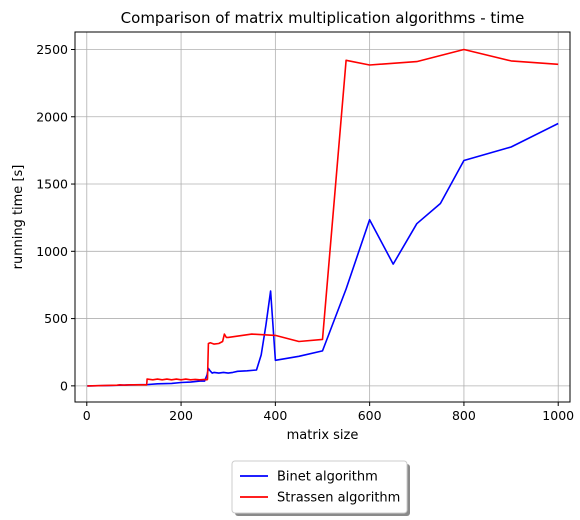  What do you see at coordinates (87, 415) in the screenshot?
I see `x-tick-label: 0` at bounding box center [87, 415].